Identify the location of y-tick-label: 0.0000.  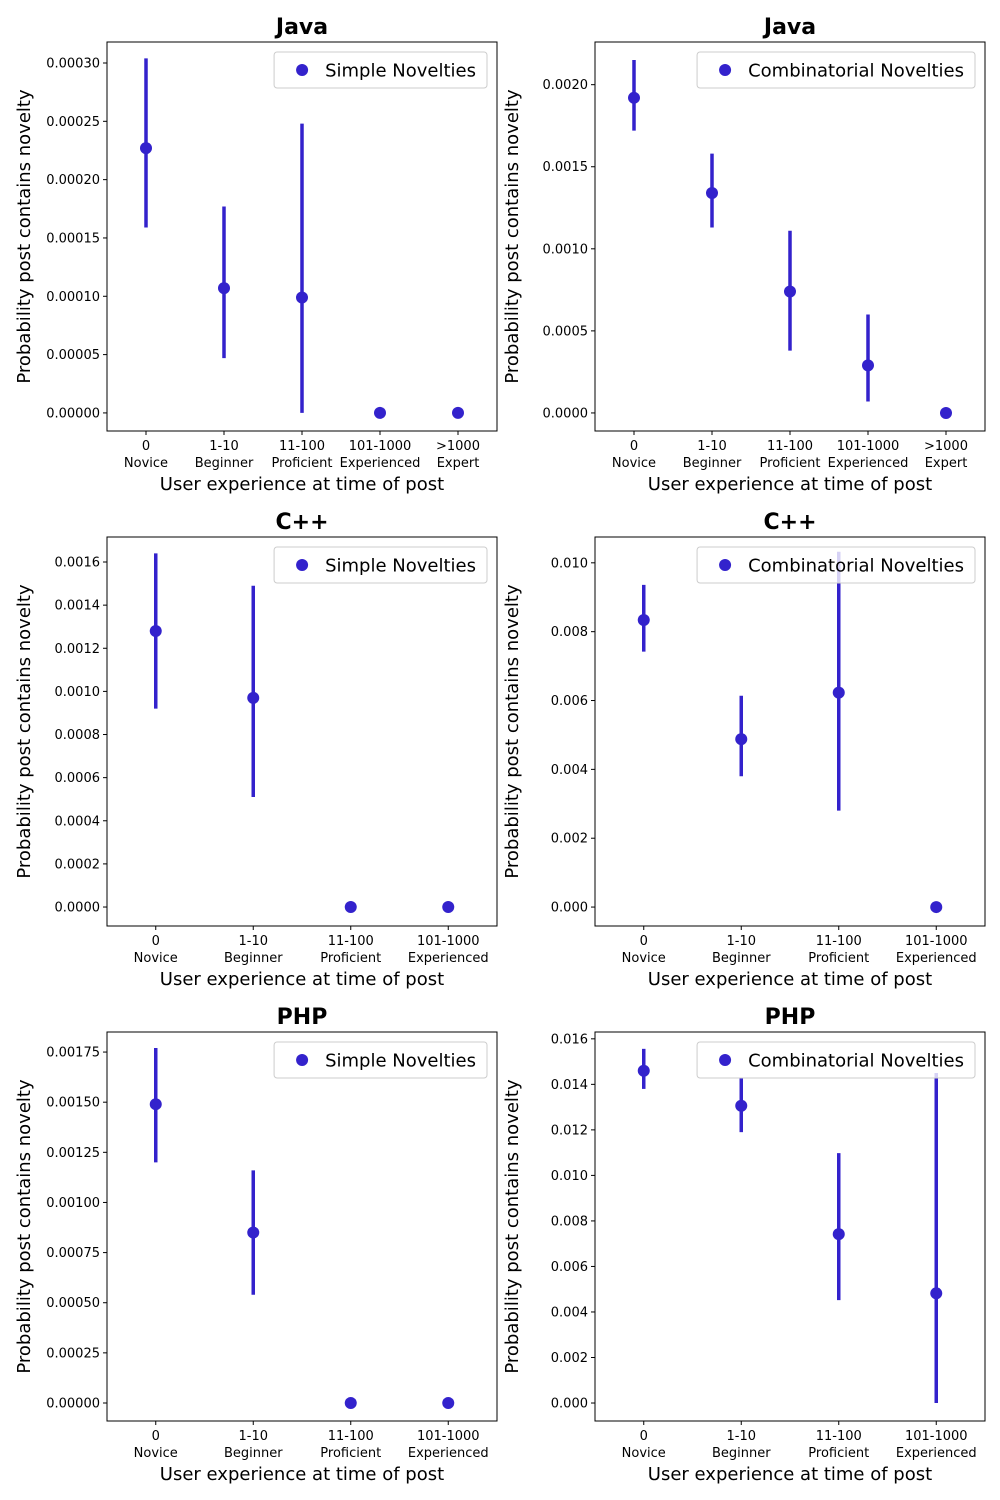
(566, 413).